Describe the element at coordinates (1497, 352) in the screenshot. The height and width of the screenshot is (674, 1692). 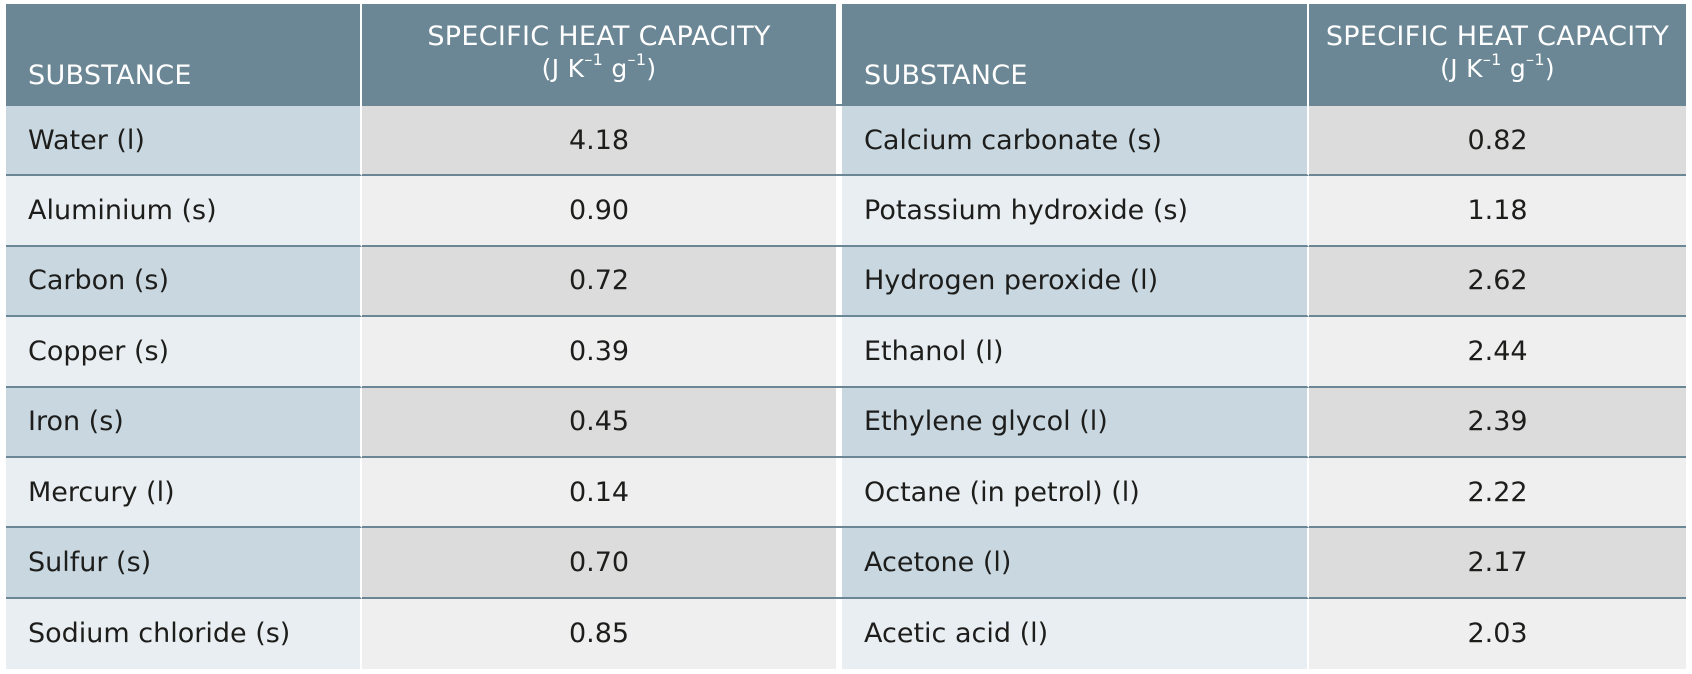
I see `table-cell-value: 2.44` at that location.